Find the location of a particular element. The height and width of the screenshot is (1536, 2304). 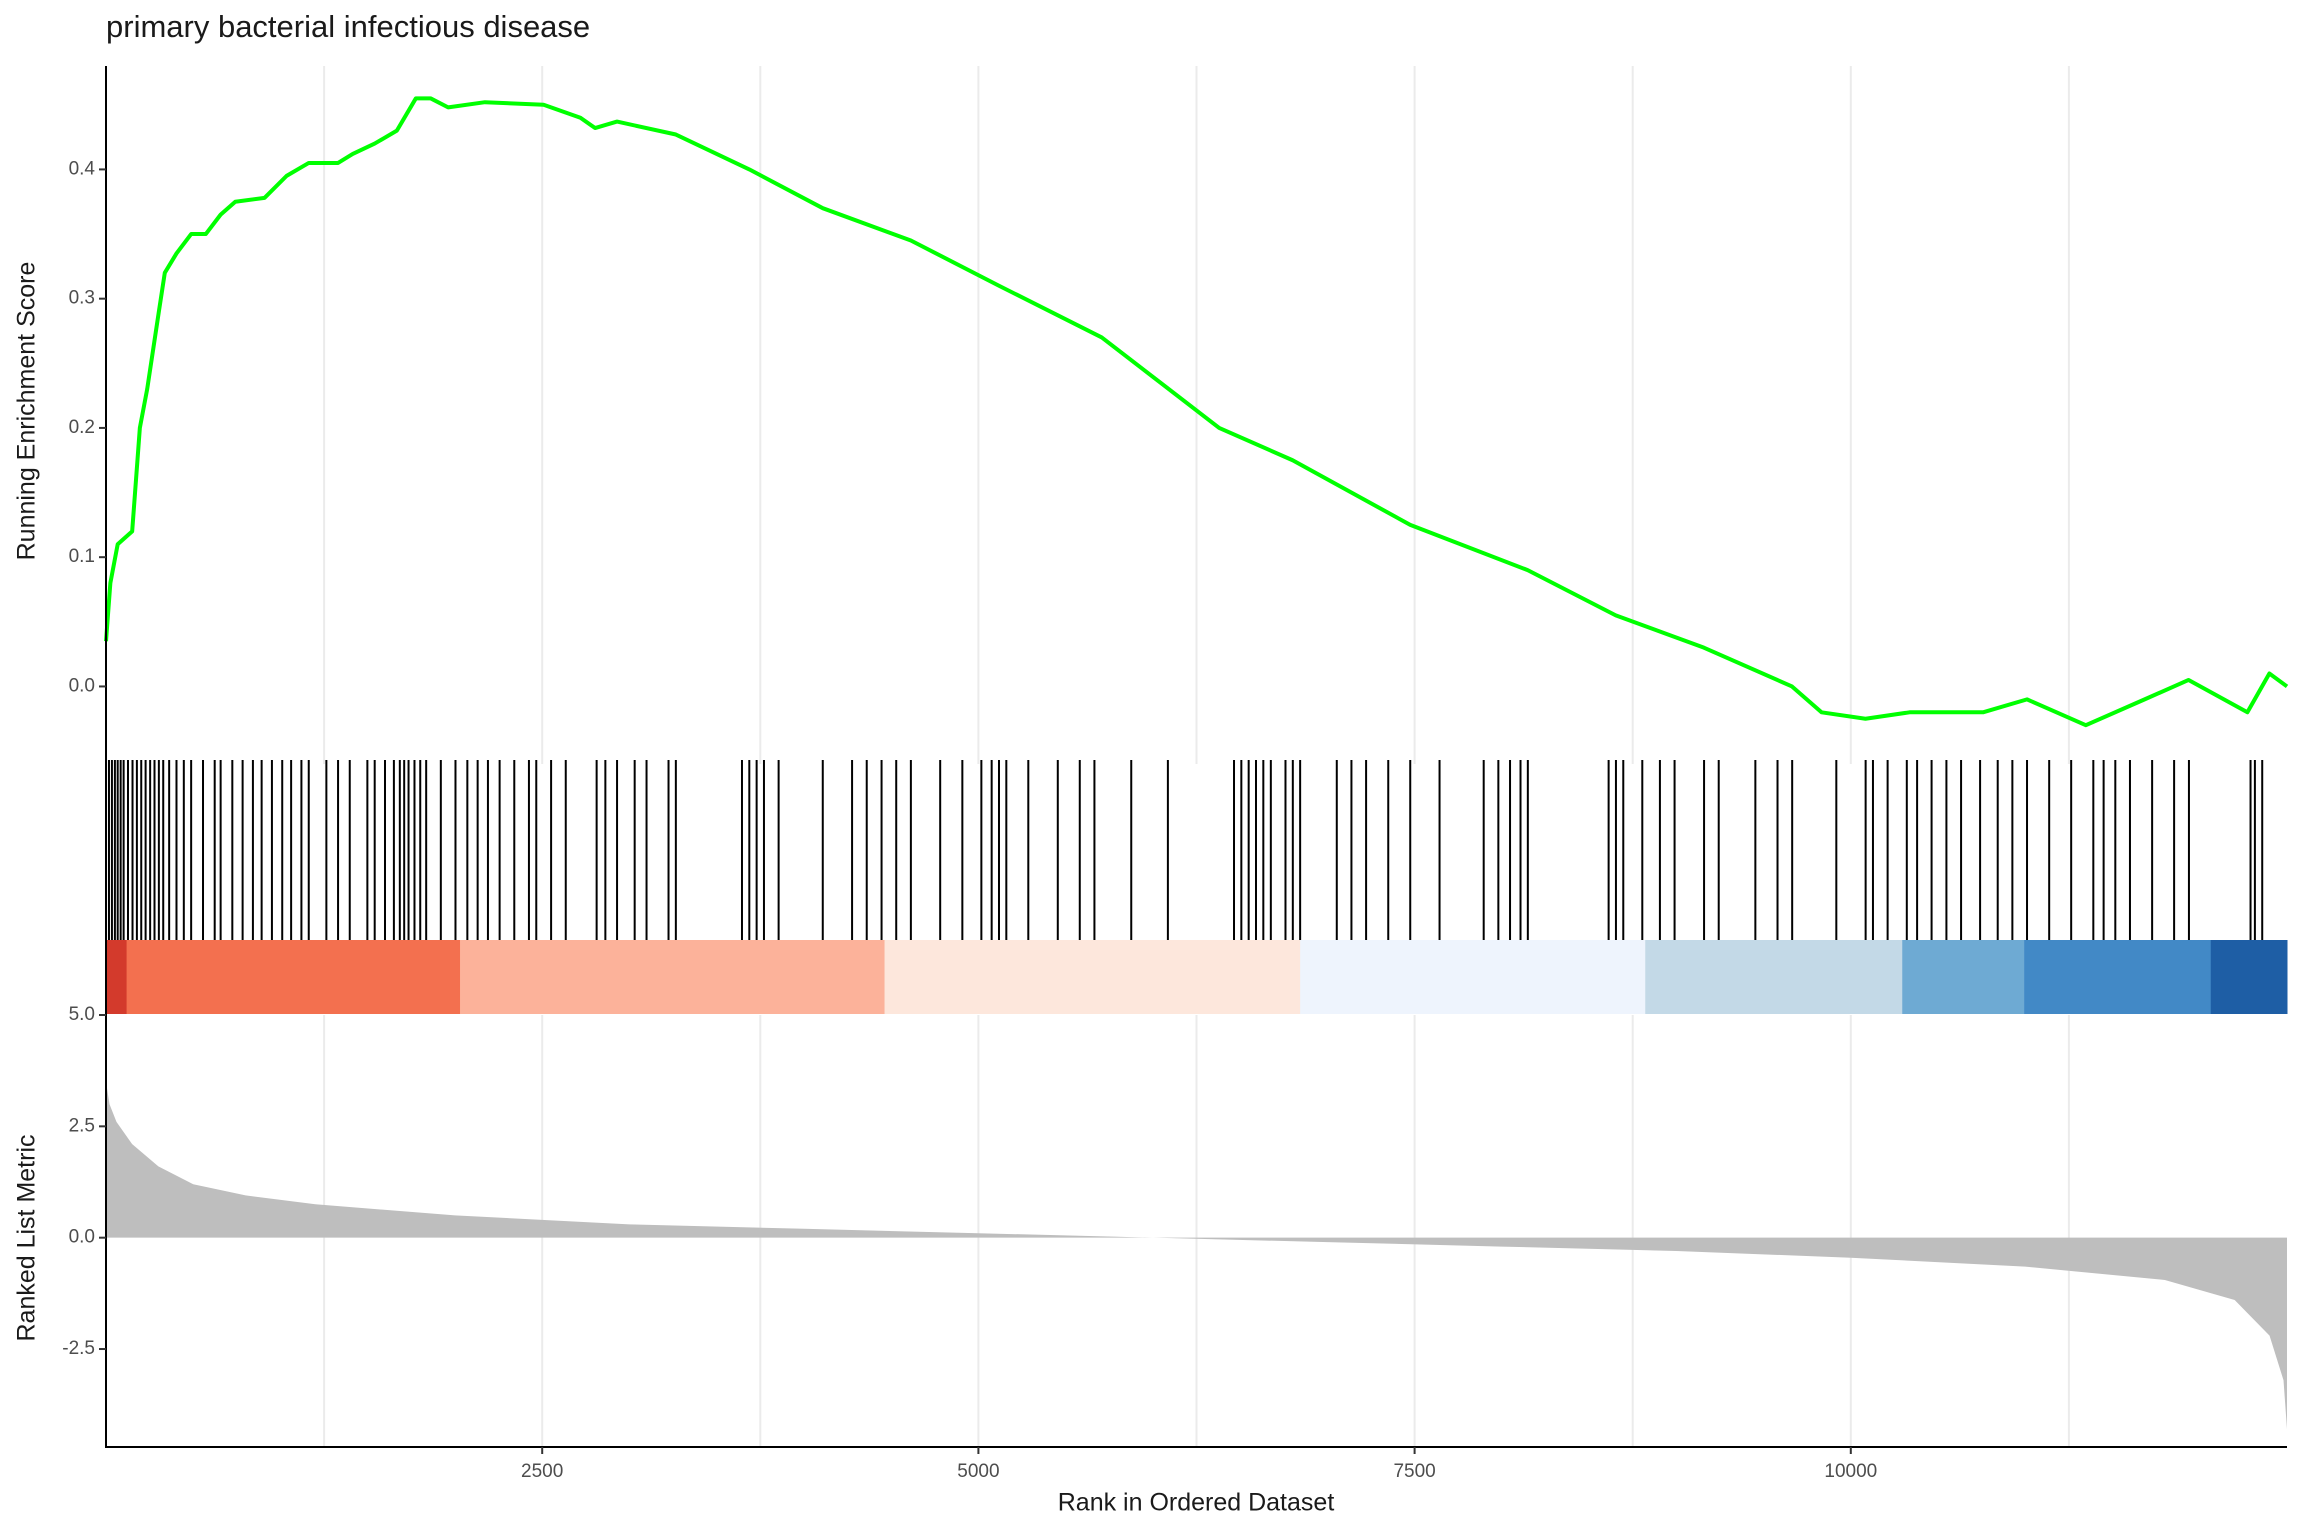

chart-title: primary bacterial infectious disease is located at coordinates (348, 26).